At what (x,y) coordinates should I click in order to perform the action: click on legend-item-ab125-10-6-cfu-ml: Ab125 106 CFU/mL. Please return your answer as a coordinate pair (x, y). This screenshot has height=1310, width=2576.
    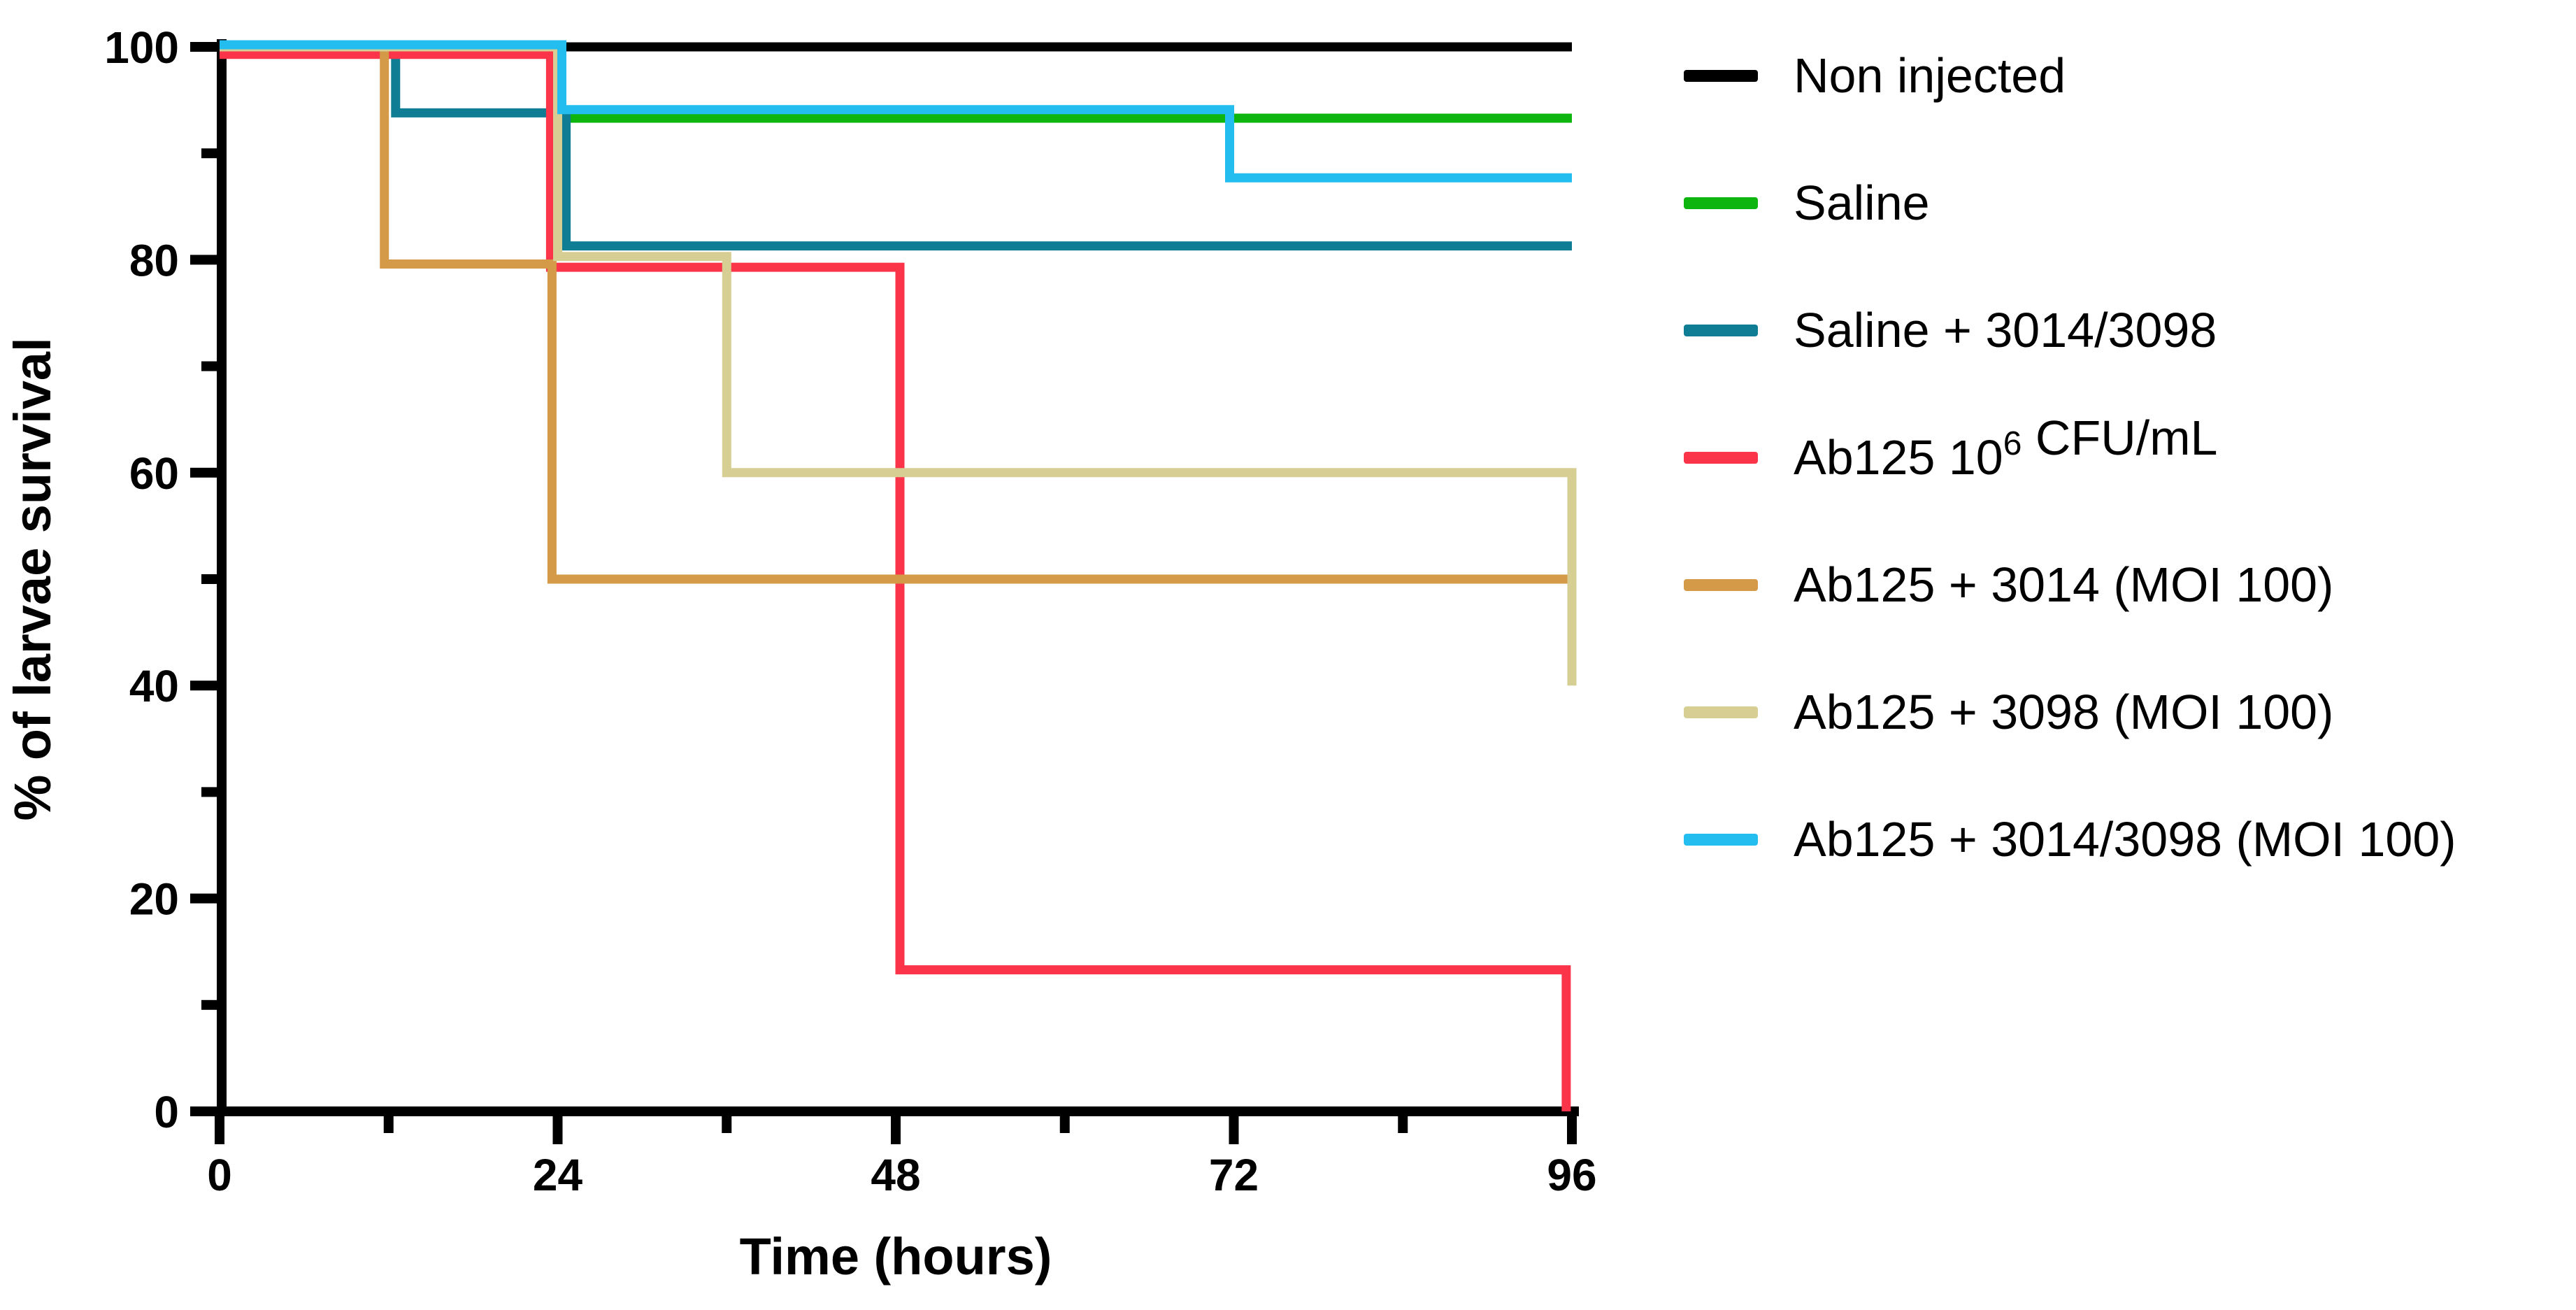
    Looking at the image, I should click on (1950, 448).